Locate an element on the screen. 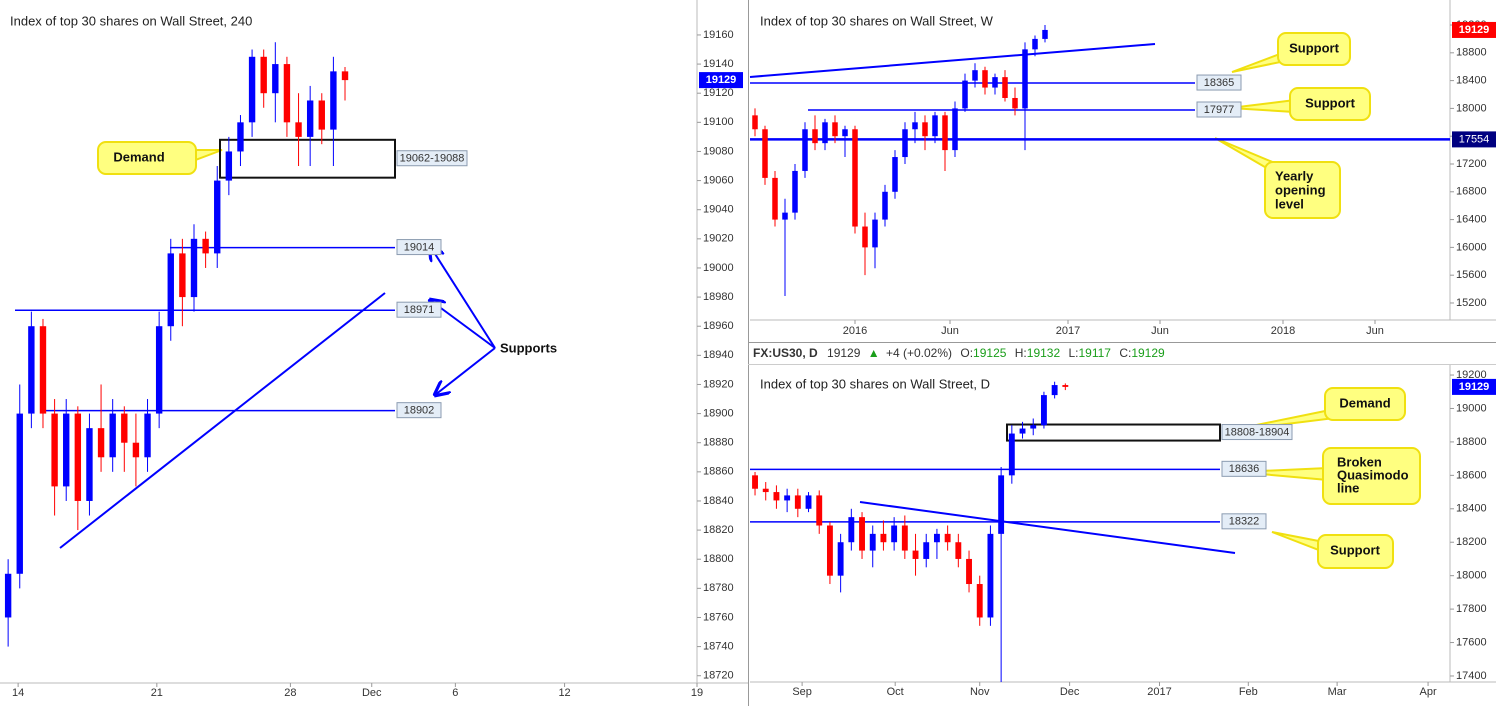  y-tick-label: 18940 is located at coordinates (718, 355).